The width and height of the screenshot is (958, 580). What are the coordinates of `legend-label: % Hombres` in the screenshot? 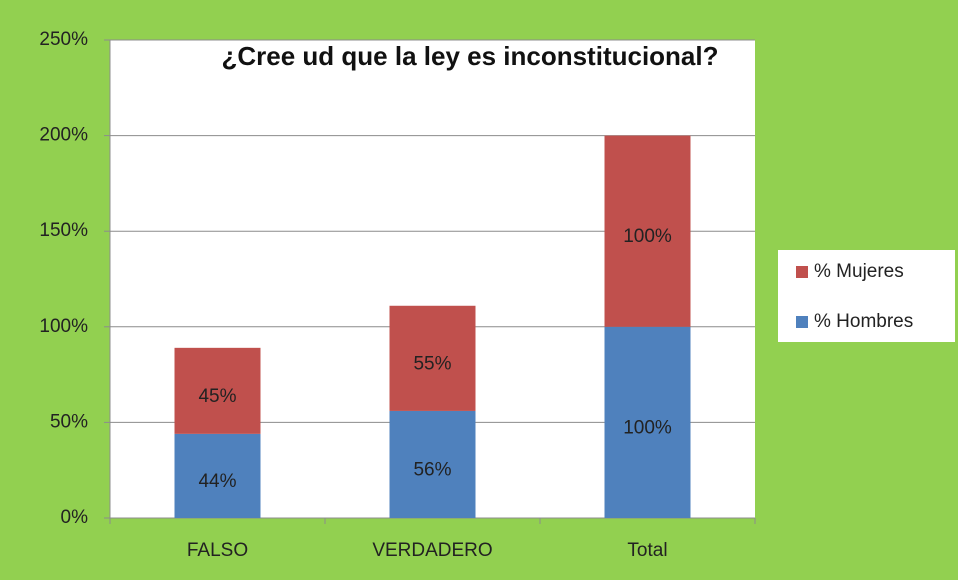 It's located at (863, 321).